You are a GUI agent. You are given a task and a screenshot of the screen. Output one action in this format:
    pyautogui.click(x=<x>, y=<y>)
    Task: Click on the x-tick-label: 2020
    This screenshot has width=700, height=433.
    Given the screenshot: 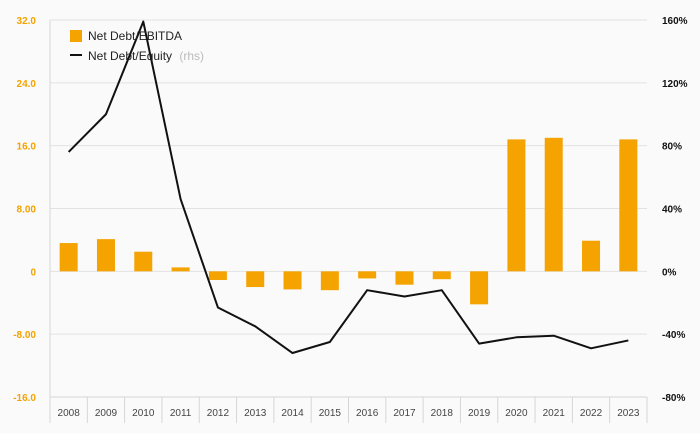 What is the action you would take?
    pyautogui.click(x=516, y=413)
    